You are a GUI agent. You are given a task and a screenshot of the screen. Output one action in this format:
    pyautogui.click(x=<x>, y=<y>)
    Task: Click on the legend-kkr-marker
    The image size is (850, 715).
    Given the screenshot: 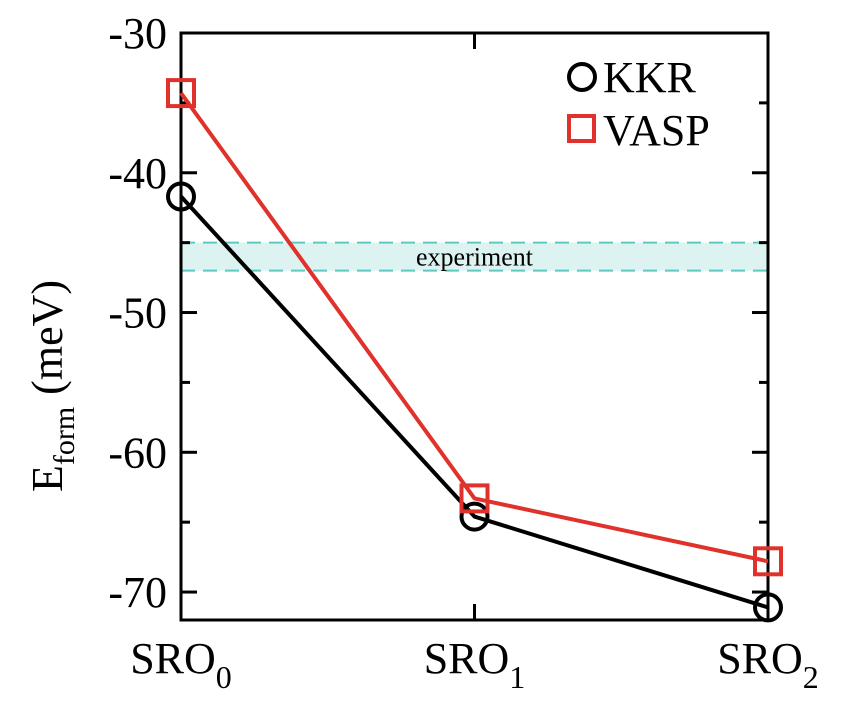 What is the action you would take?
    pyautogui.click(x=582, y=77)
    